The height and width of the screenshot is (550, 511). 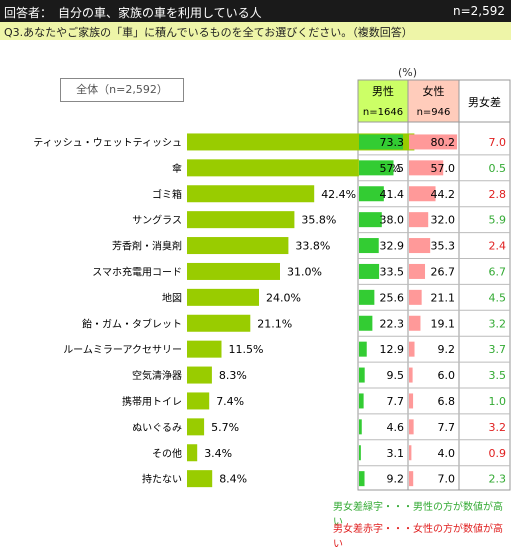 What do you see at coordinates (312, 246) in the screenshot?
I see `overall-value-label: 33.8%` at bounding box center [312, 246].